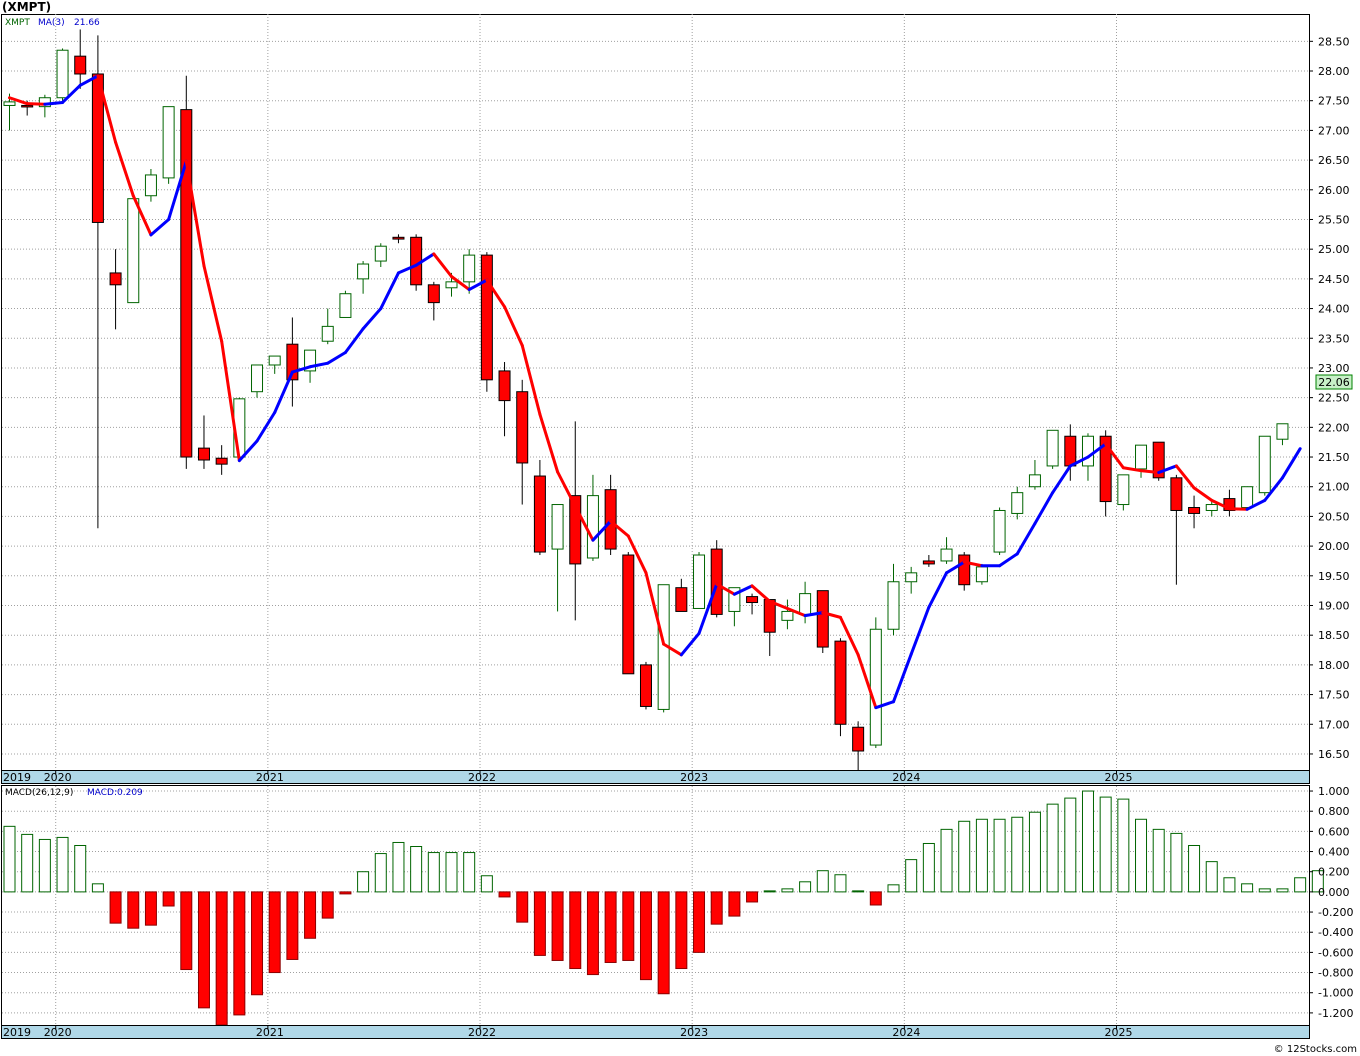  Describe the element at coordinates (694, 777) in the screenshot. I see `x-tick-label: 2023` at that location.